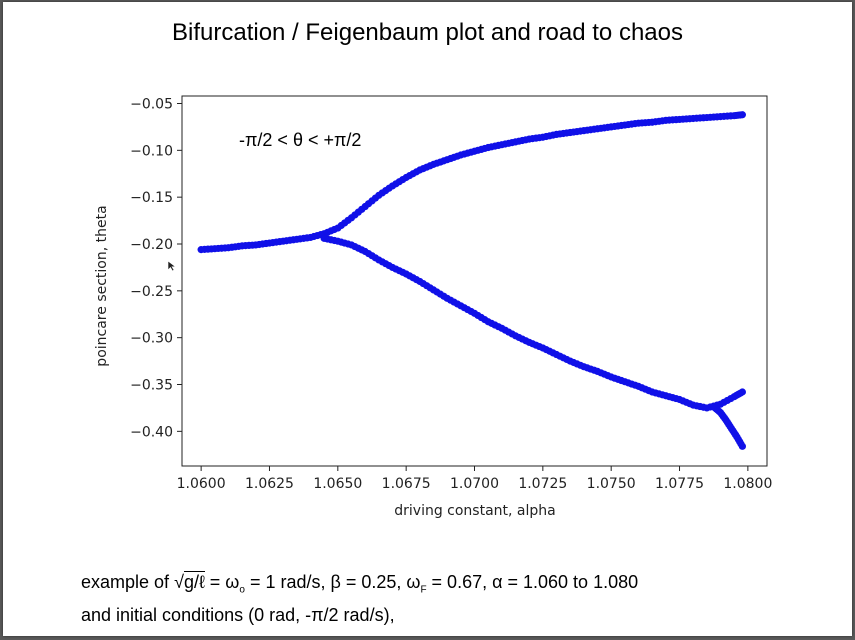 This screenshot has height=640, width=855. I want to click on omega-subscript: o, so click(242, 590).